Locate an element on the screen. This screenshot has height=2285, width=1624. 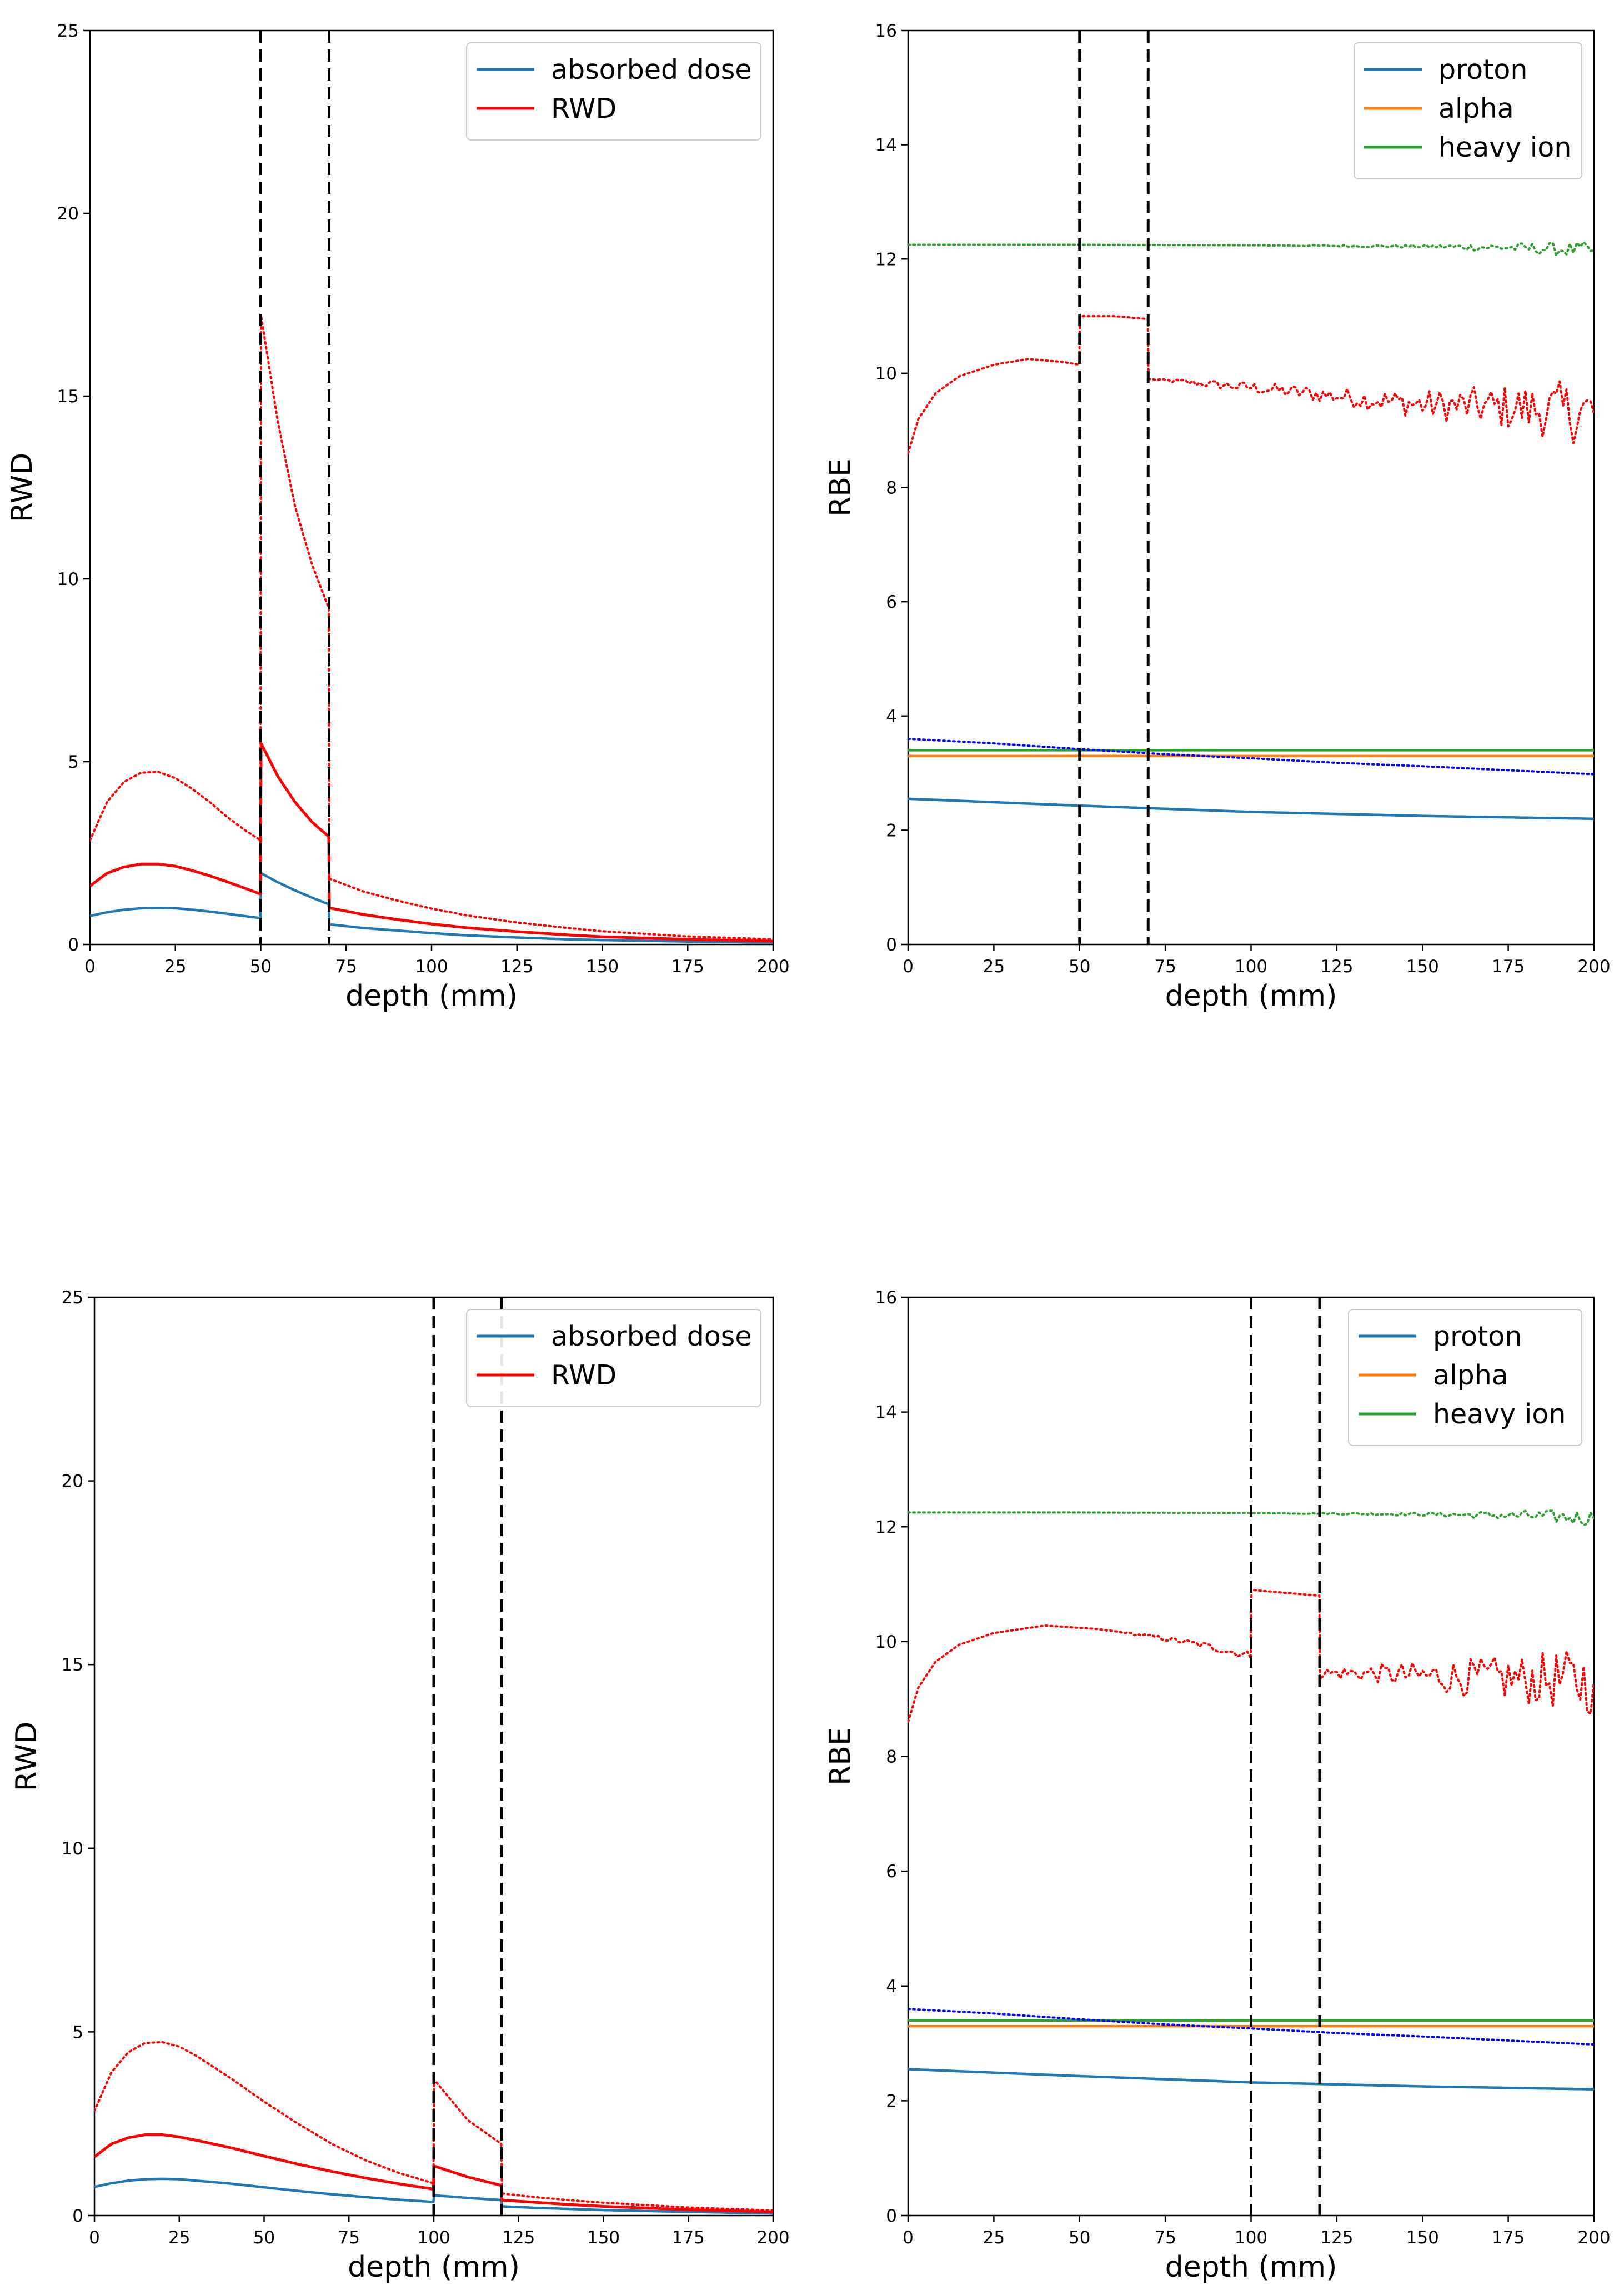
series-alpha-dotted is located at coordinates (1251, 385).